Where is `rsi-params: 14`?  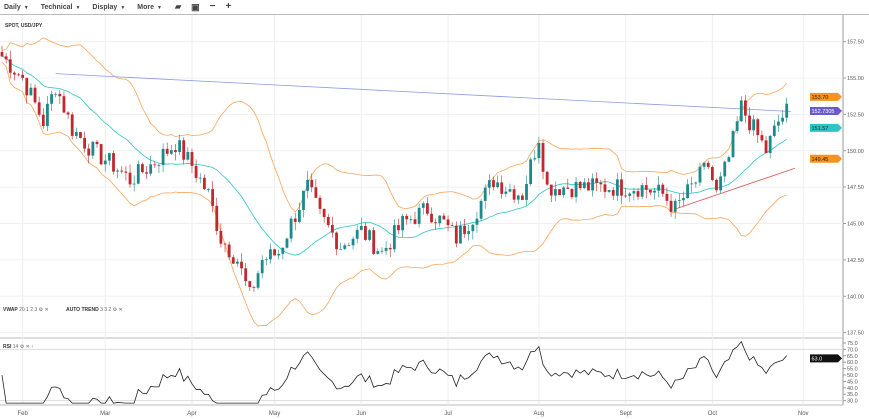
rsi-params: 14 is located at coordinates (15, 347).